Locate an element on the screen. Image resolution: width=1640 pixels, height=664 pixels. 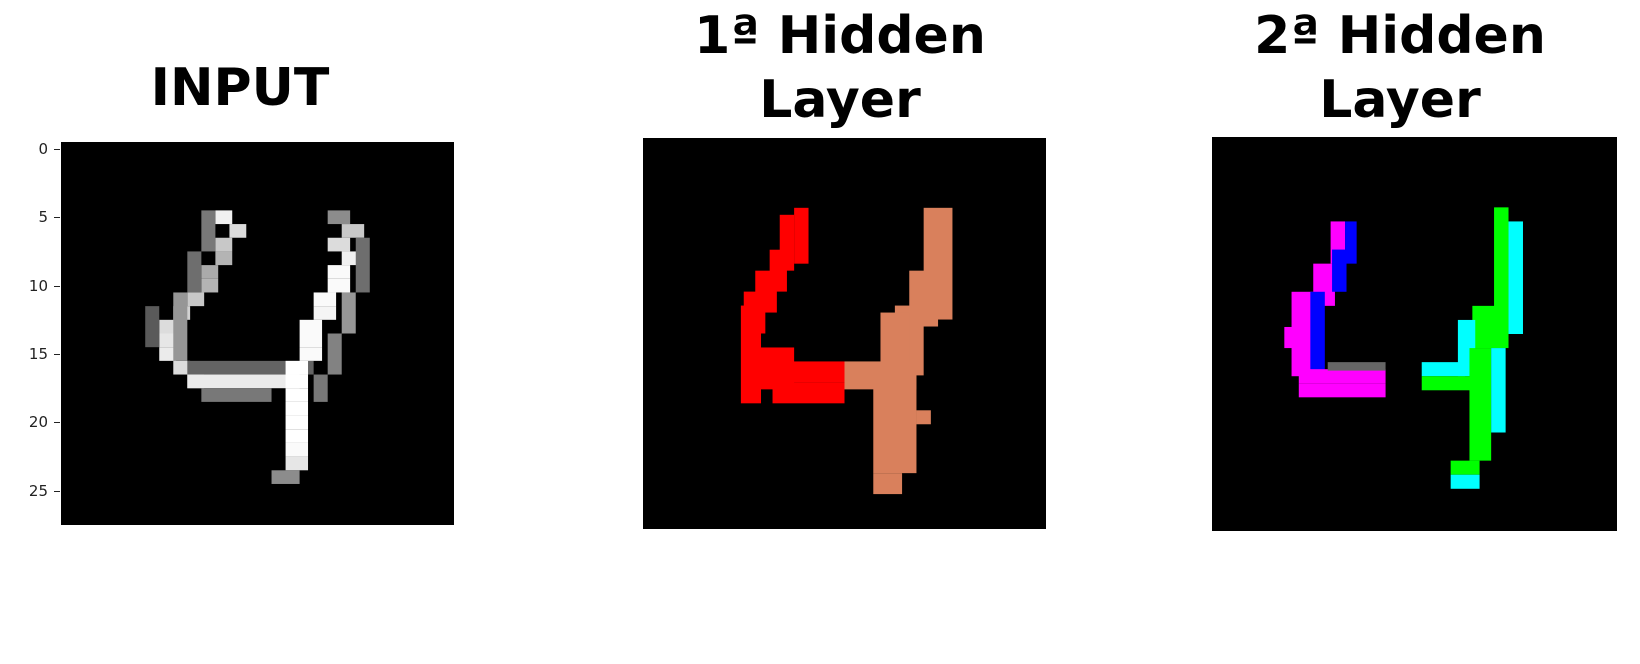
input-title-text: INPUT is located at coordinates (240, 88).